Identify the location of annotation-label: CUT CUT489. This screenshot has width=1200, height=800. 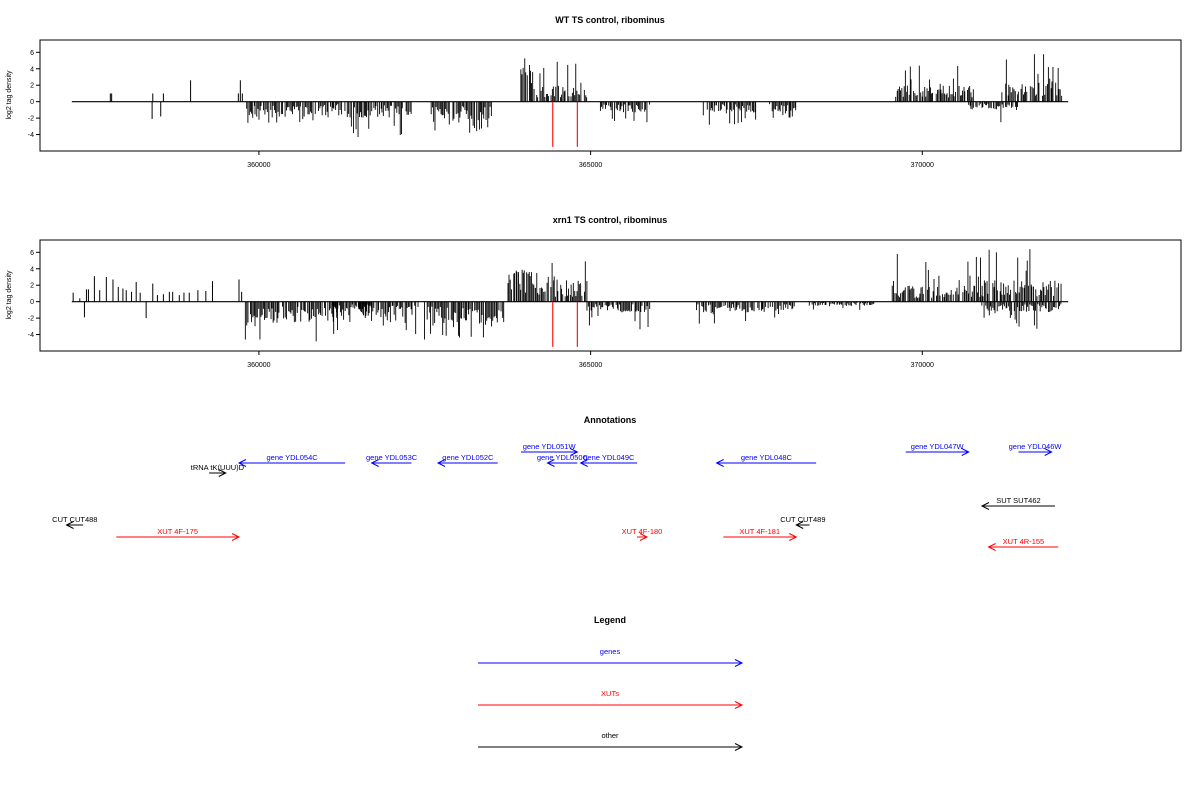
(802, 519).